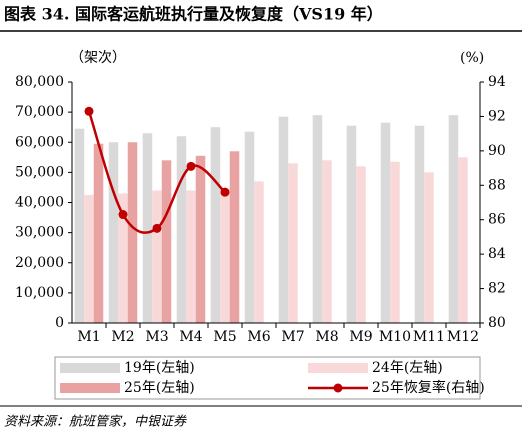 This screenshot has height=437, width=522. Describe the element at coordinates (360, 337) in the screenshot. I see `x-tick-label: M9` at that location.